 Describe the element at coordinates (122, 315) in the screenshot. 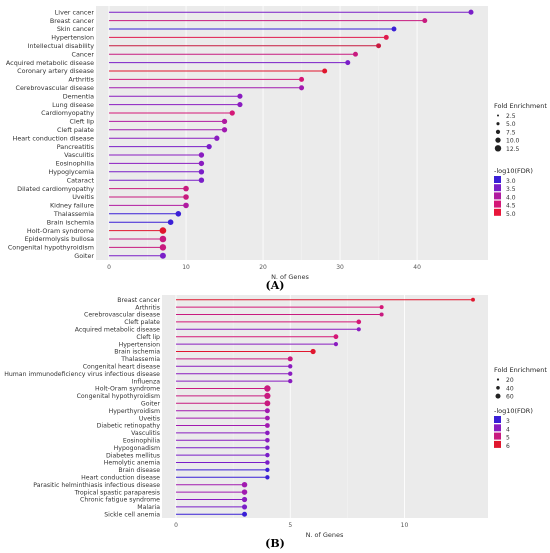

I see `b-category-label: Cerebrovascular disease` at that location.